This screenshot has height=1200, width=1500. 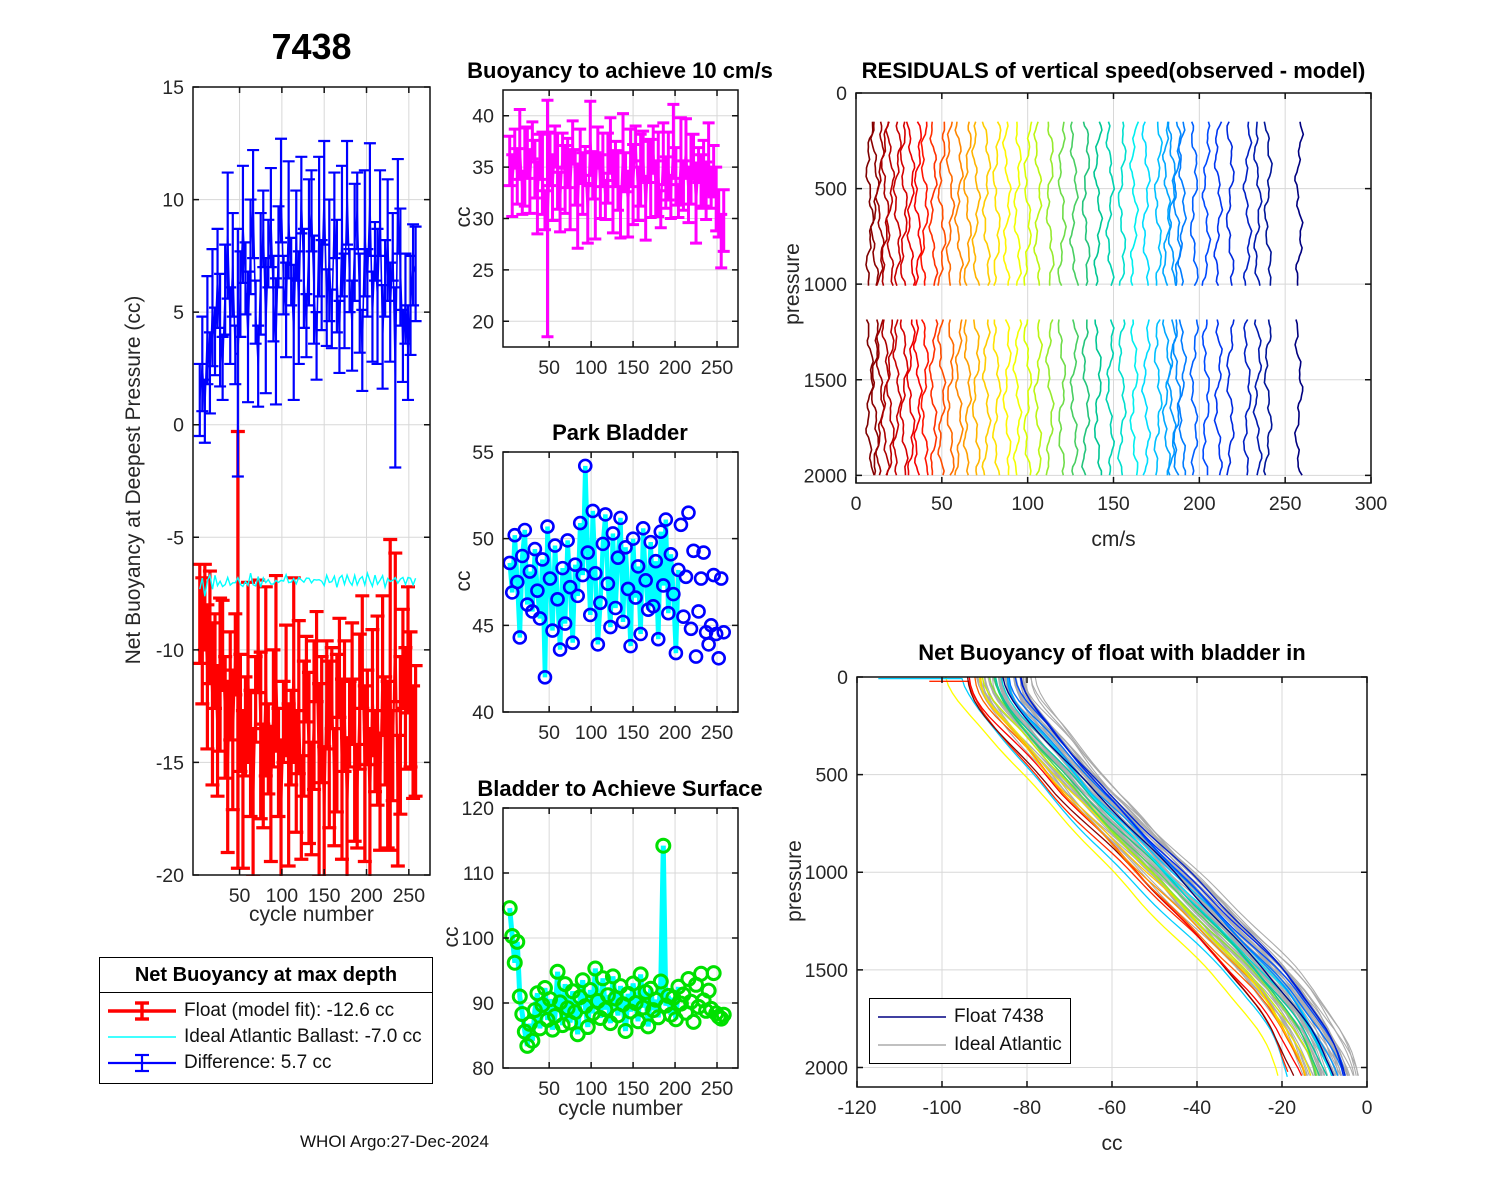 What do you see at coordinates (483, 271) in the screenshot?
I see `svg-text: 25` at bounding box center [483, 271].